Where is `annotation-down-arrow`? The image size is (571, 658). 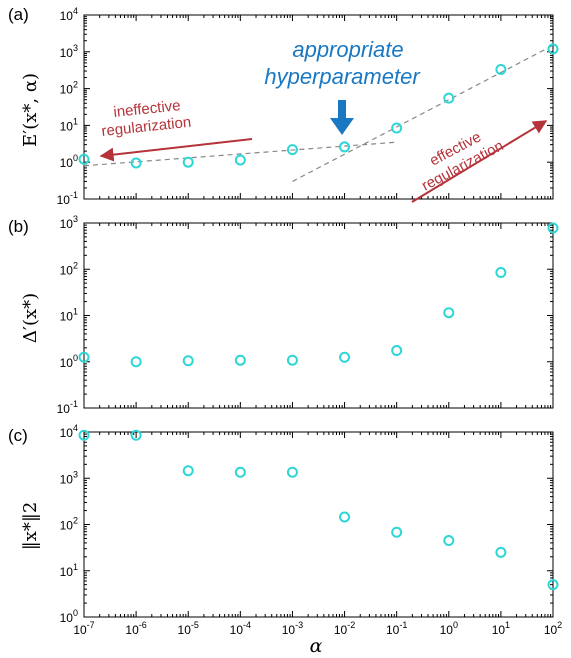
annotation-down-arrow is located at coordinates (342, 117).